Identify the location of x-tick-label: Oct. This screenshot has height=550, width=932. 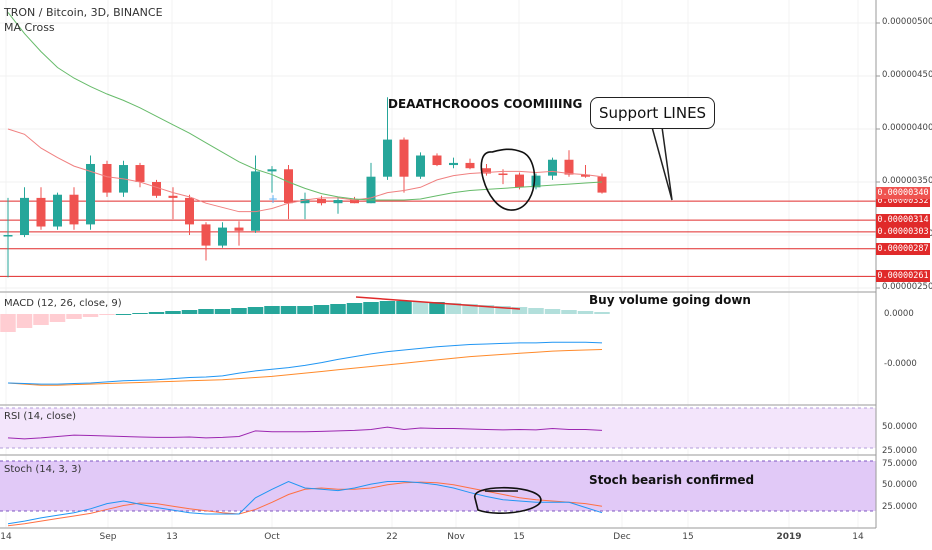
(272, 537).